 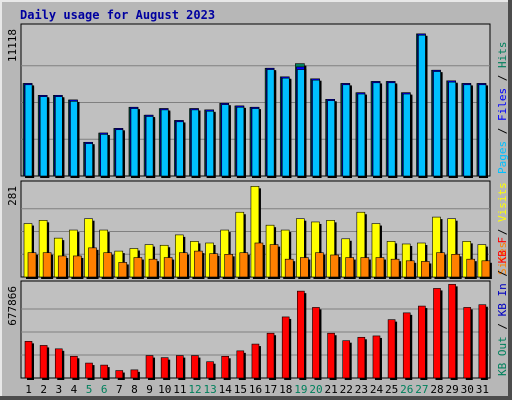 What do you see at coordinates (502, 356) in the screenshot?
I see `legend-kb-out: KB Out` at bounding box center [502, 356].